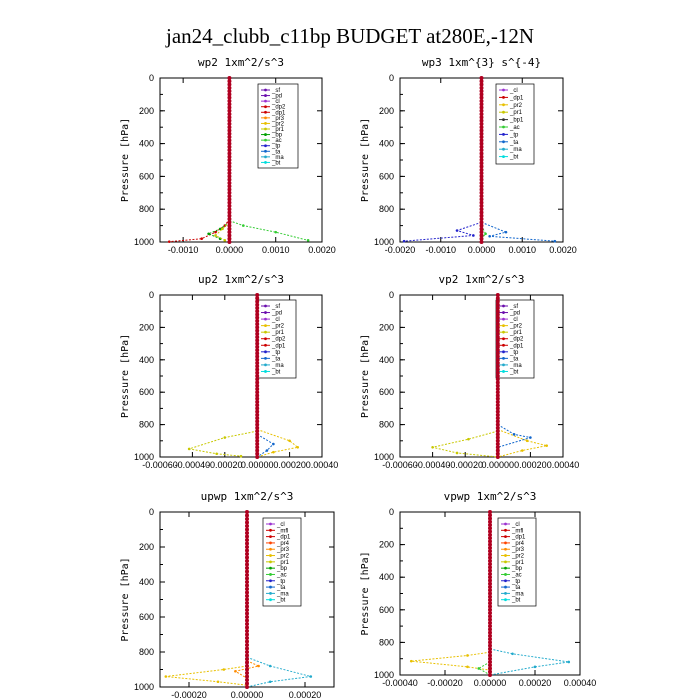 The image size is (700, 700). What do you see at coordinates (189, 695) in the screenshot?
I see `x-tick-label: -0.00020` at bounding box center [189, 695].